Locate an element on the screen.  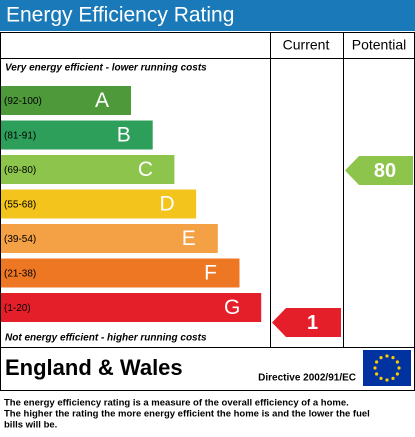
region: England & Wales is located at coordinates (94, 367).